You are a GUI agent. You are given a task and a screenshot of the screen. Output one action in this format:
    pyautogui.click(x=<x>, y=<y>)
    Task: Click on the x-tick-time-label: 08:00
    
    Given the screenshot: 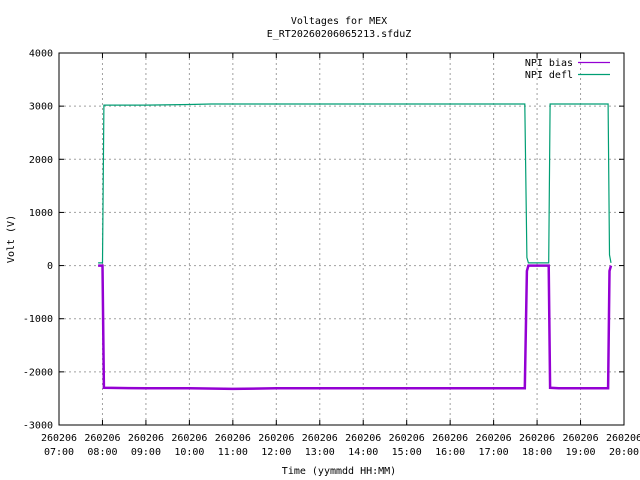 What is the action you would take?
    pyautogui.click(x=102, y=452)
    